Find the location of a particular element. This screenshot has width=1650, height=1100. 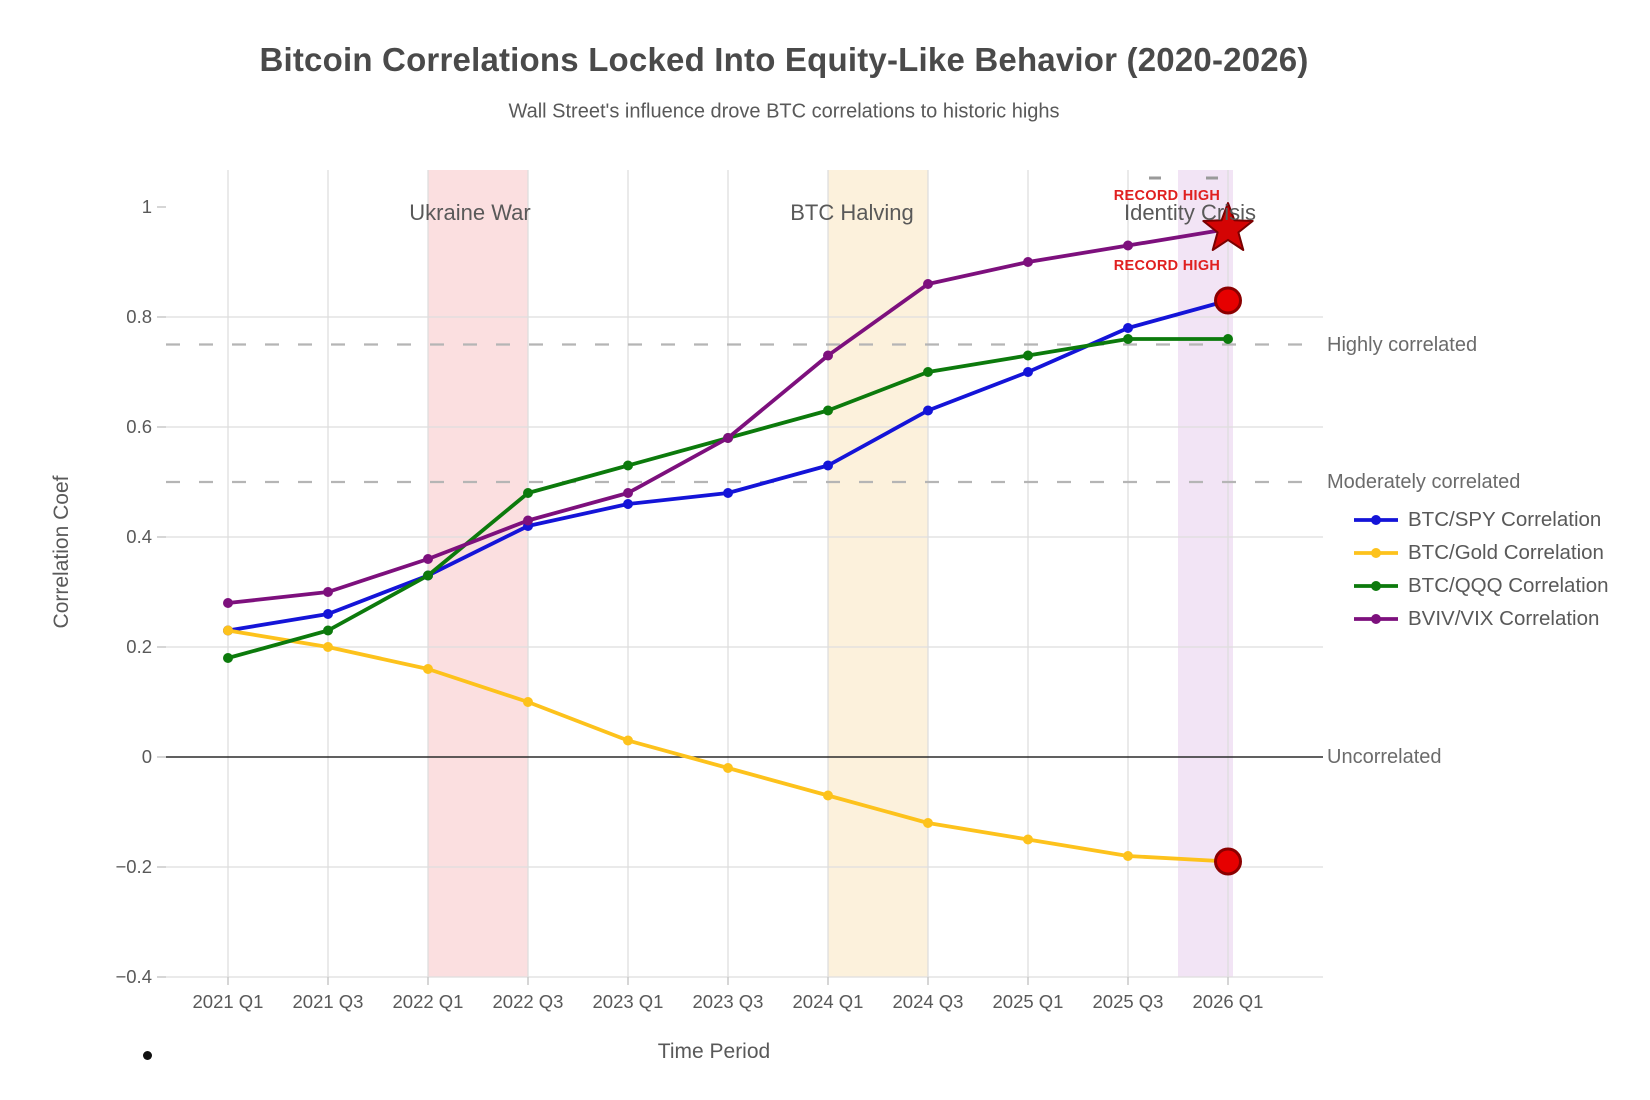

x-tick-label: 2026 Q1 is located at coordinates (1228, 1001).